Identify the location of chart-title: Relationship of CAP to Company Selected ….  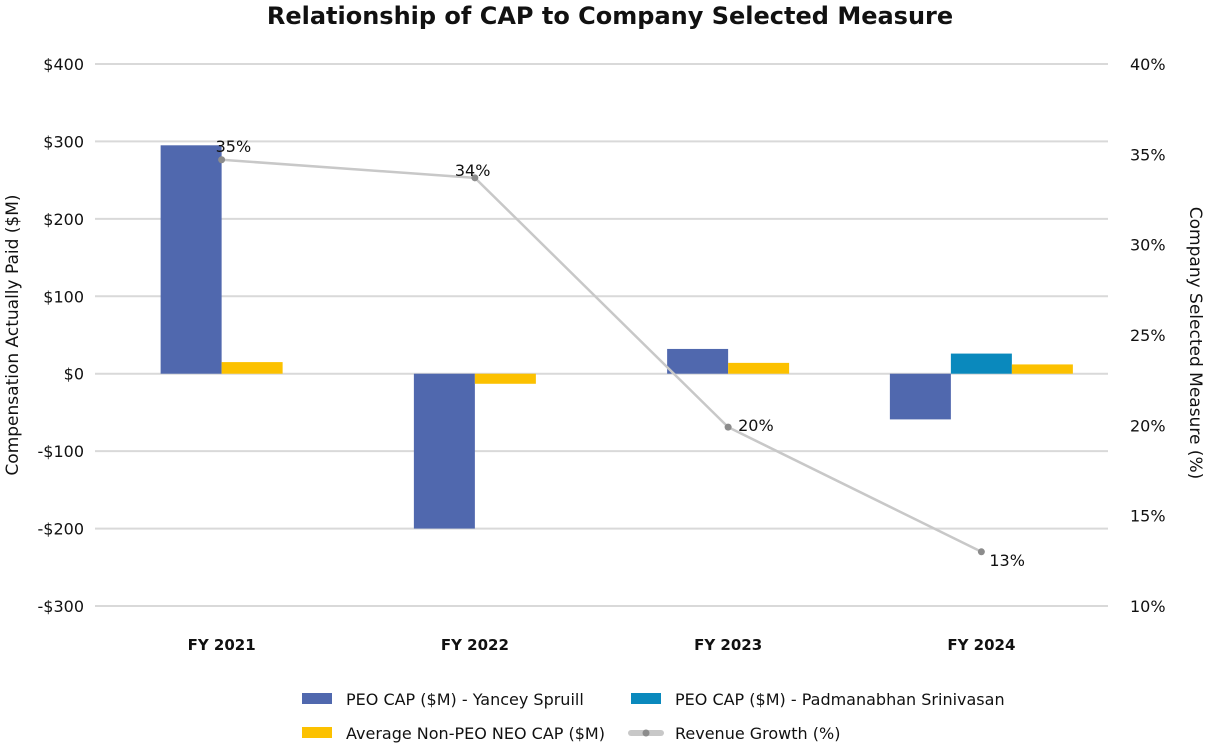
(610, 16).